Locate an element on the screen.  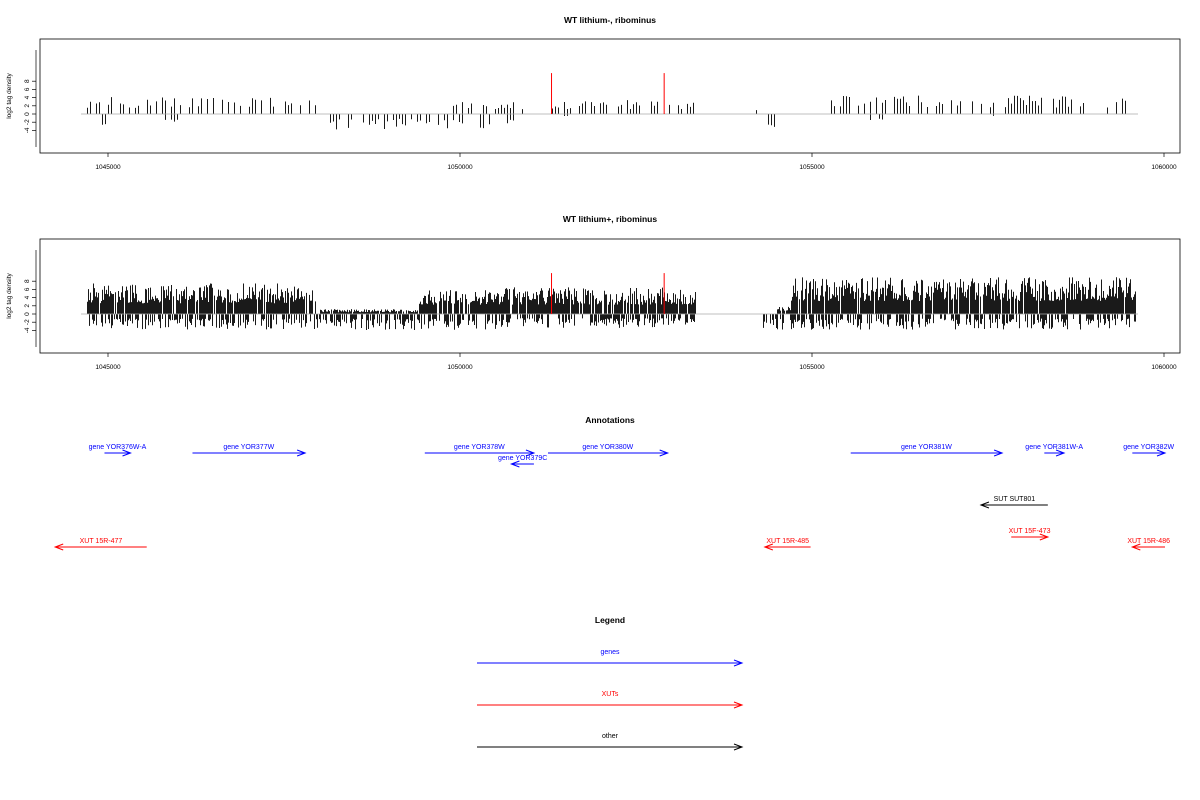
legend-item-label: other is located at coordinates (610, 736).